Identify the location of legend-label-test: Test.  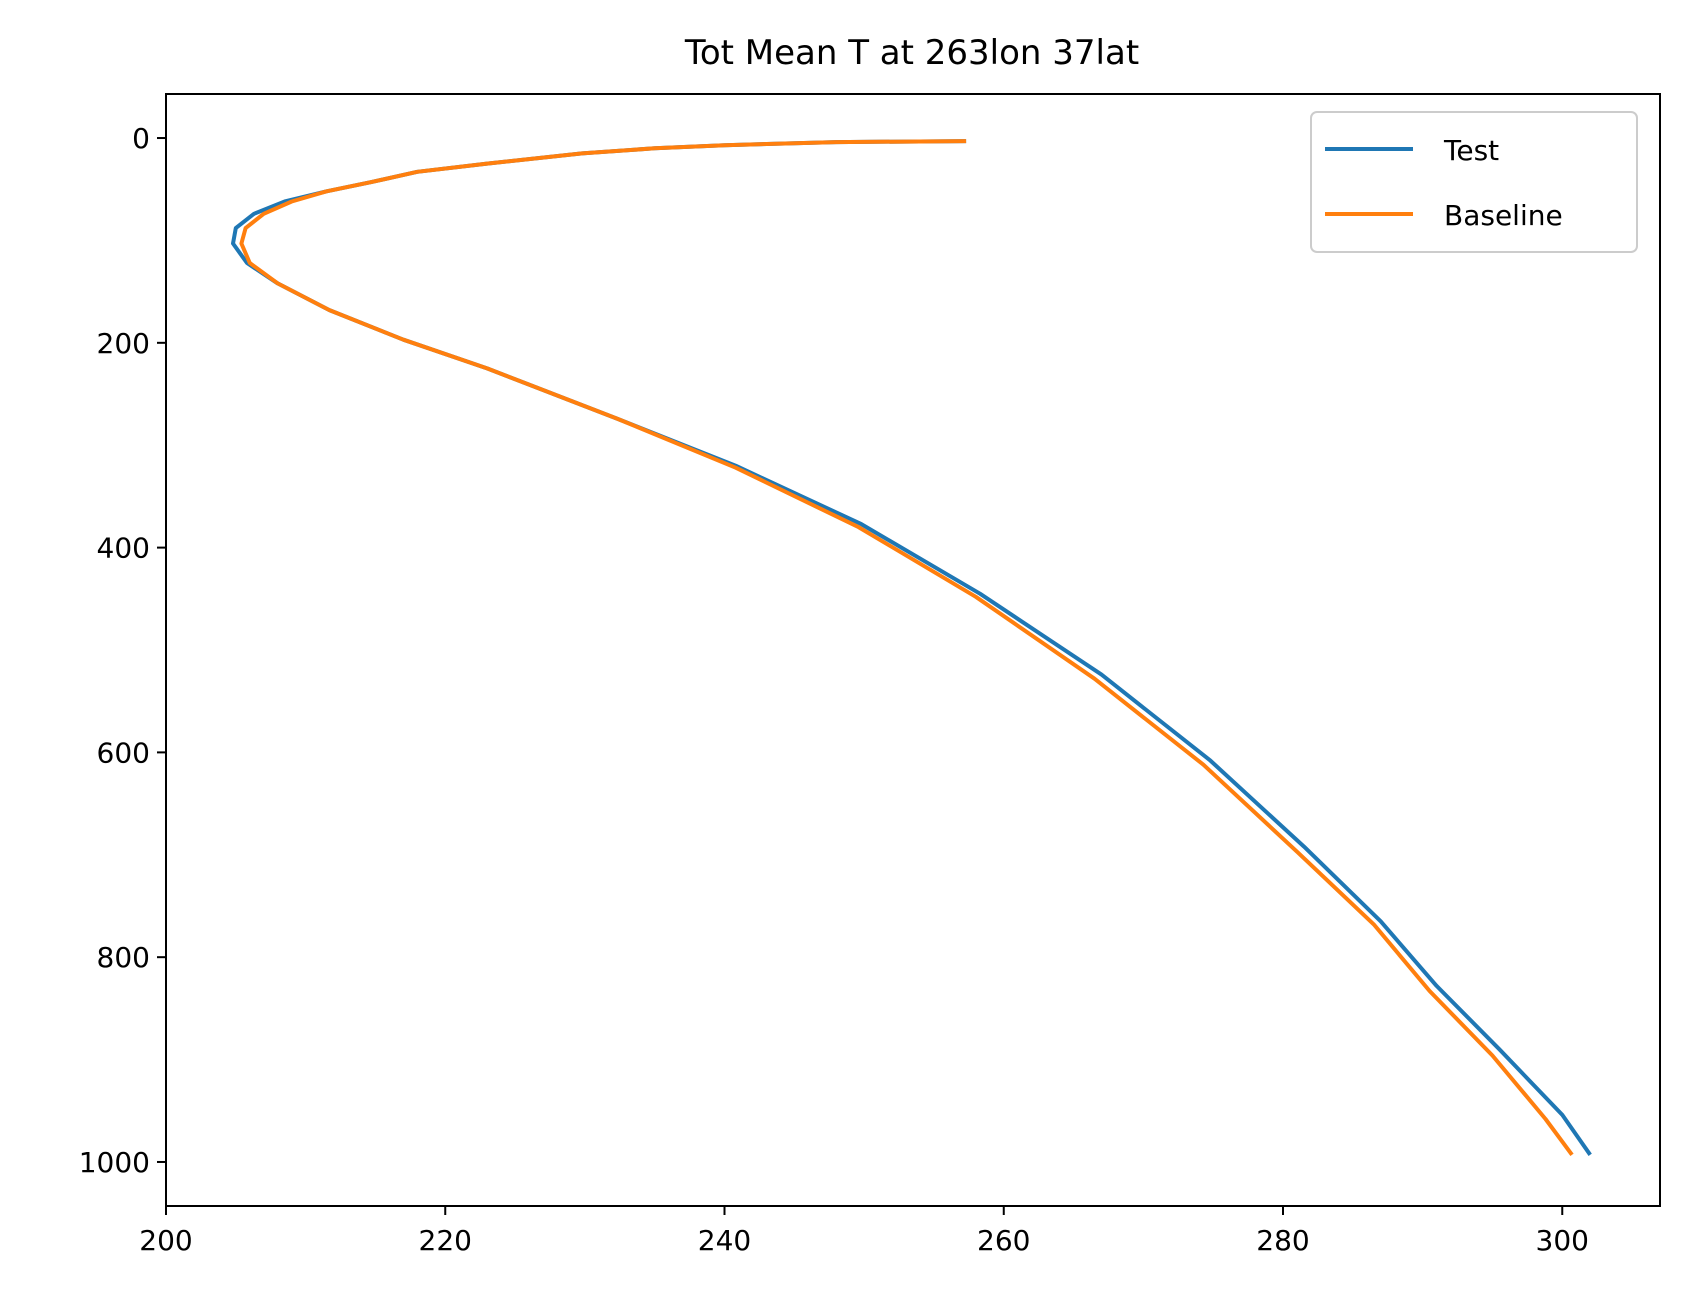
(1471, 150).